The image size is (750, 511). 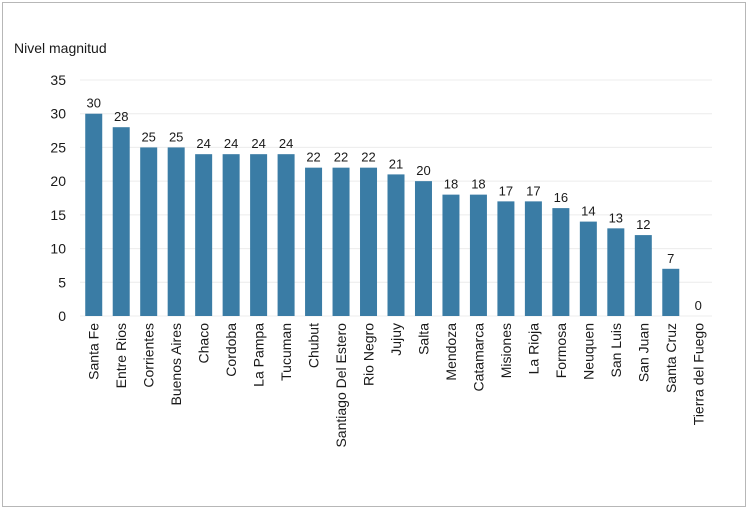 What do you see at coordinates (423, 170) in the screenshot?
I see `value-label: 20` at bounding box center [423, 170].